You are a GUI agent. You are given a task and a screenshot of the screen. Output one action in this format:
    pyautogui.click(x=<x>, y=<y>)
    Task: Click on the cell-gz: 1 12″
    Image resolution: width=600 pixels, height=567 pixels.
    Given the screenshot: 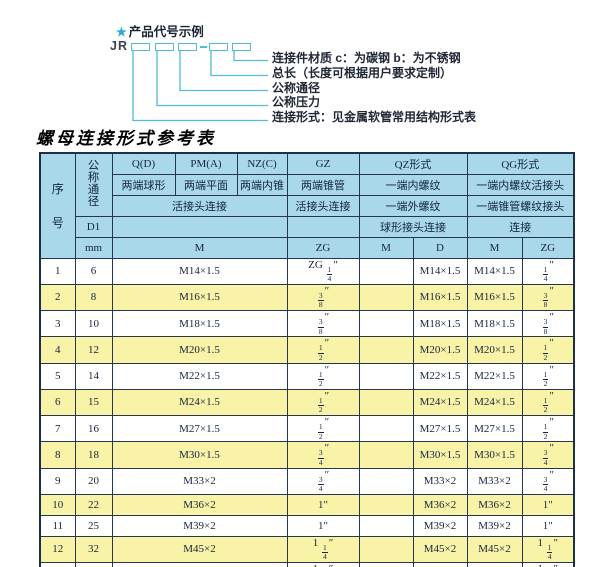 What is the action you would take?
    pyautogui.click(x=323, y=564)
    